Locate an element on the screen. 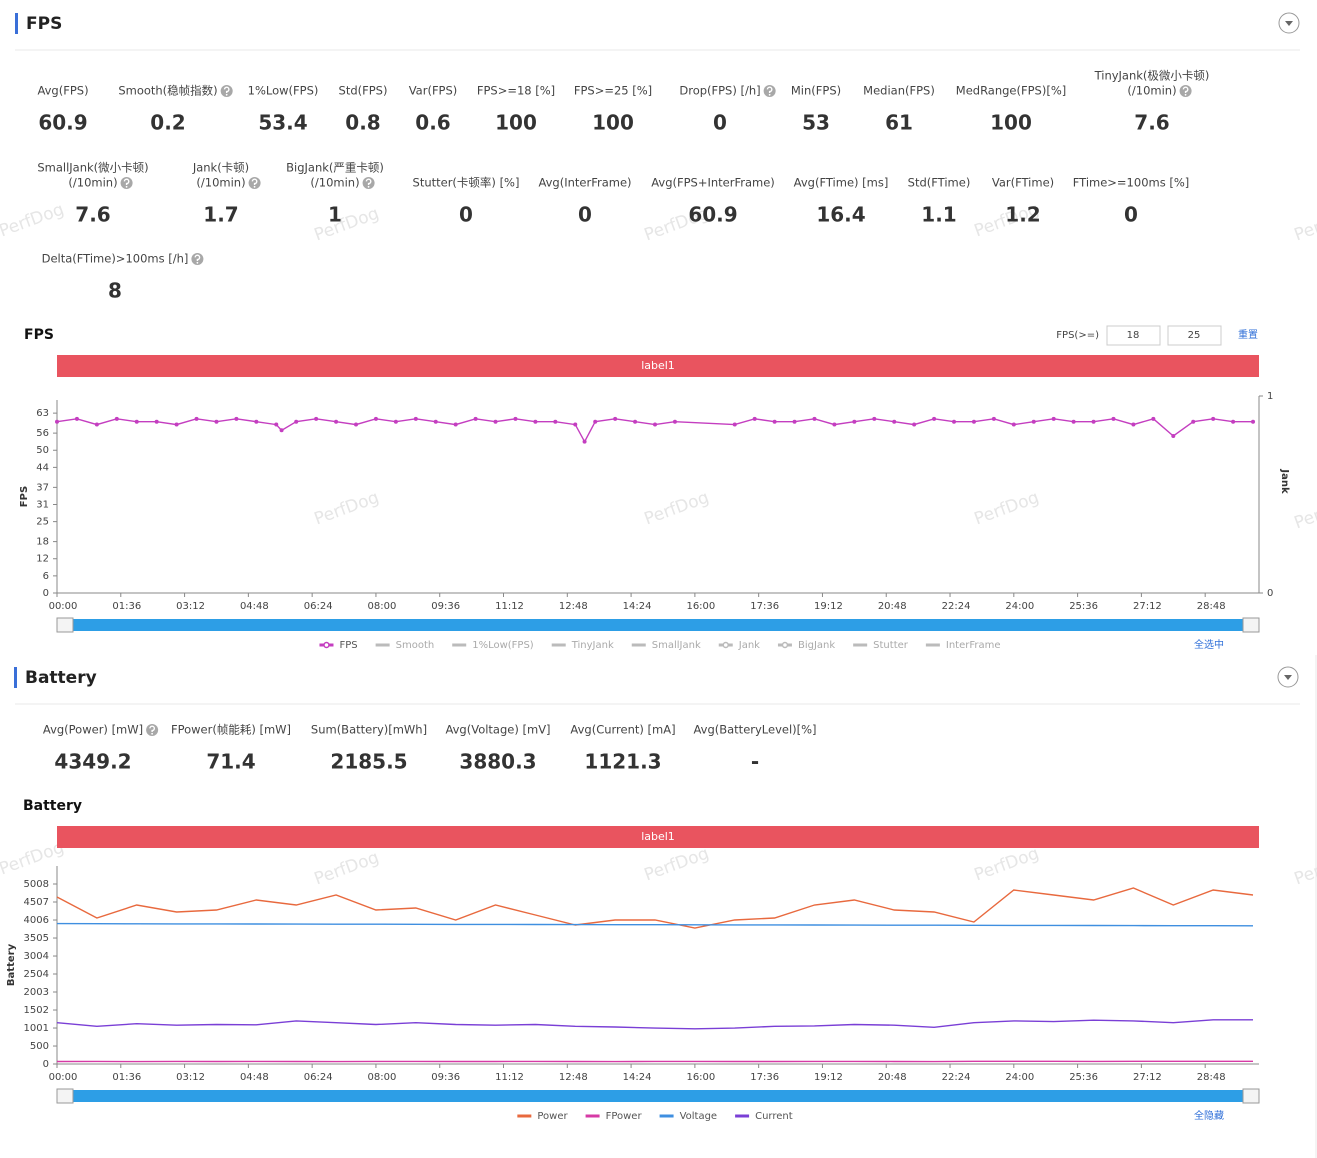  metric-label: Sum(Battery)[mWh] is located at coordinates (369, 730).